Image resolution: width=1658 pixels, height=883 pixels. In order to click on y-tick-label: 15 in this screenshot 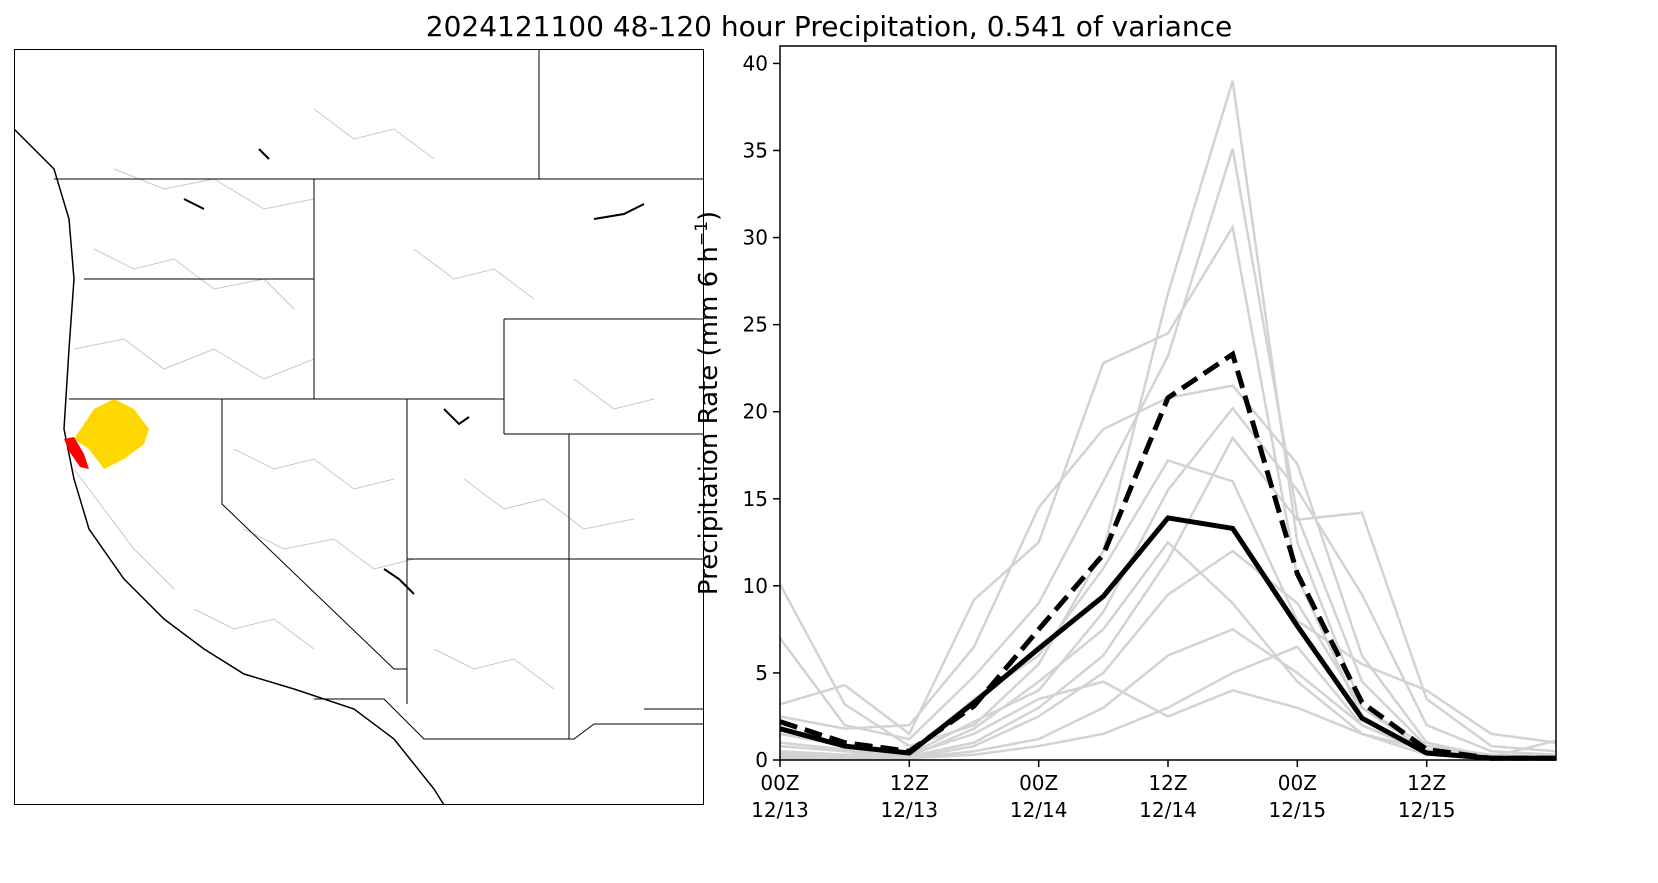, I will do `click(755, 499)`.